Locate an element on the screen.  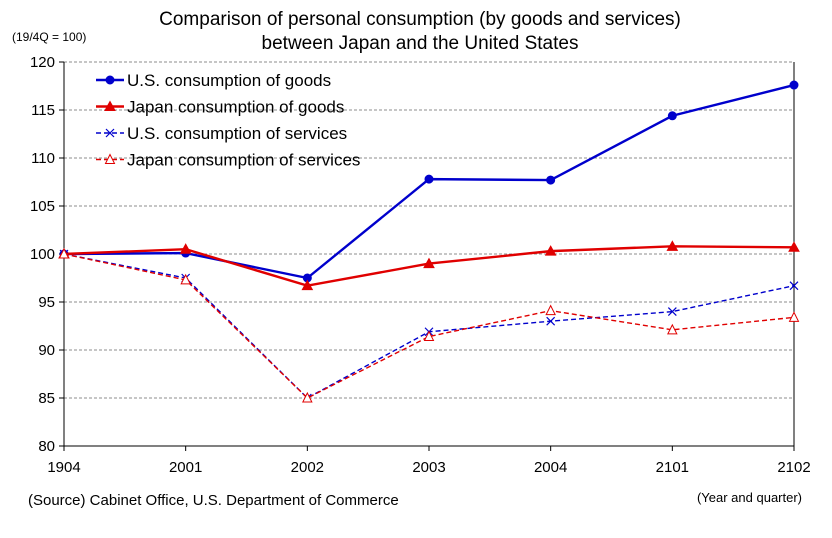
chart-title-line-2: between Japan and the United States is located at coordinates (420, 43).